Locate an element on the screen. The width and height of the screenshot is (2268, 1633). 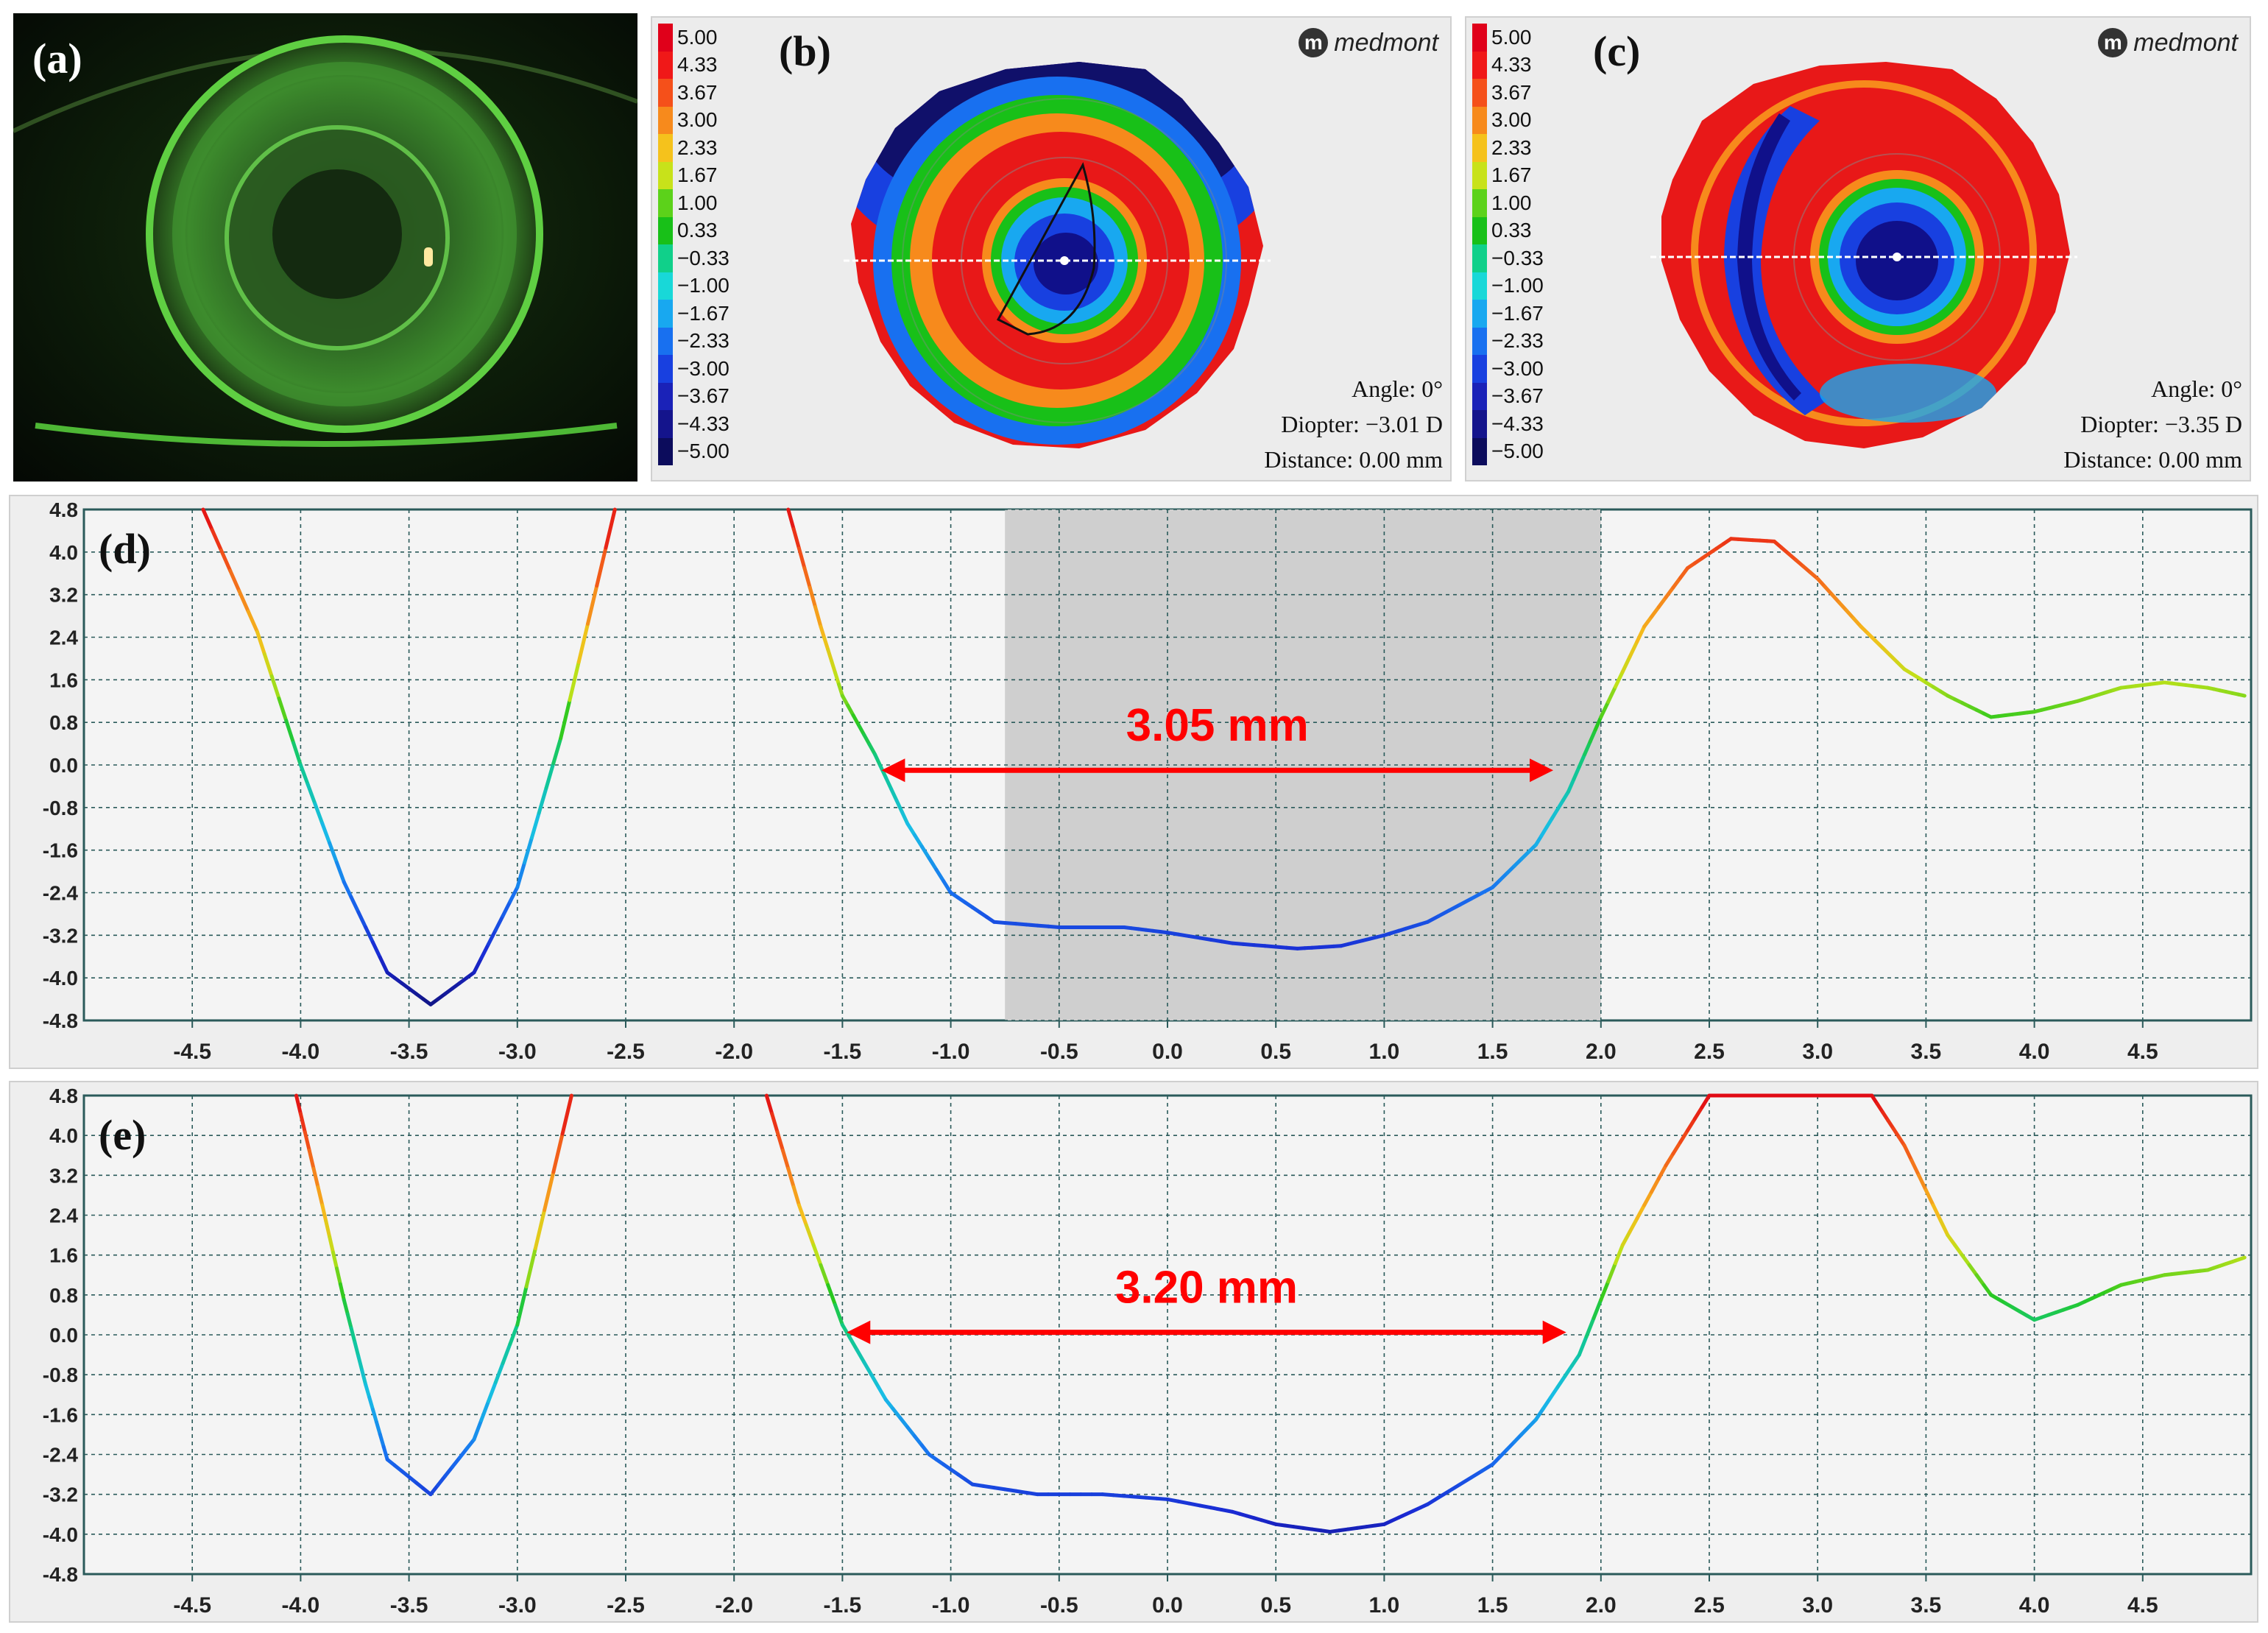
legend-row: 0.33 is located at coordinates (1512, 230).